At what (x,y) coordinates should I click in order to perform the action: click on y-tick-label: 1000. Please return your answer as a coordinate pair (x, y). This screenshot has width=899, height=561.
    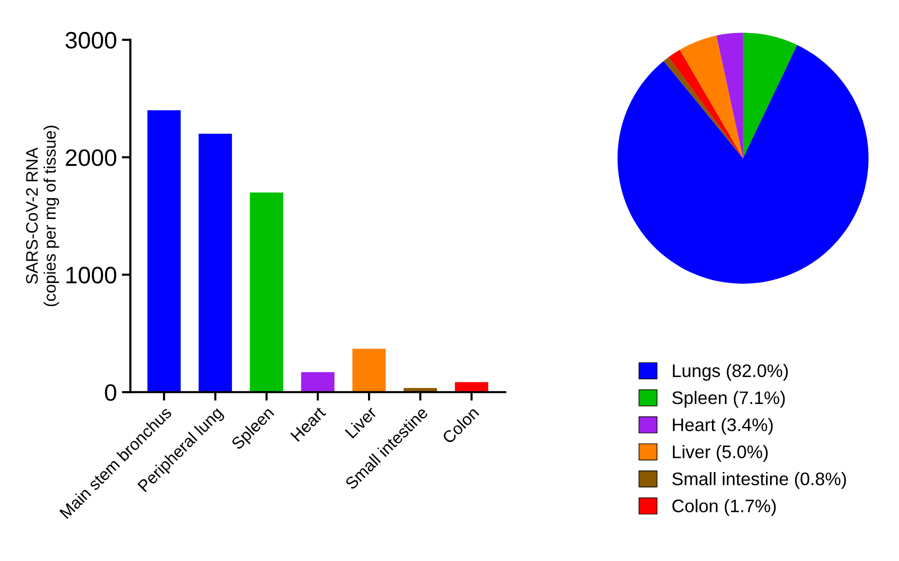
    Looking at the image, I should click on (91, 275).